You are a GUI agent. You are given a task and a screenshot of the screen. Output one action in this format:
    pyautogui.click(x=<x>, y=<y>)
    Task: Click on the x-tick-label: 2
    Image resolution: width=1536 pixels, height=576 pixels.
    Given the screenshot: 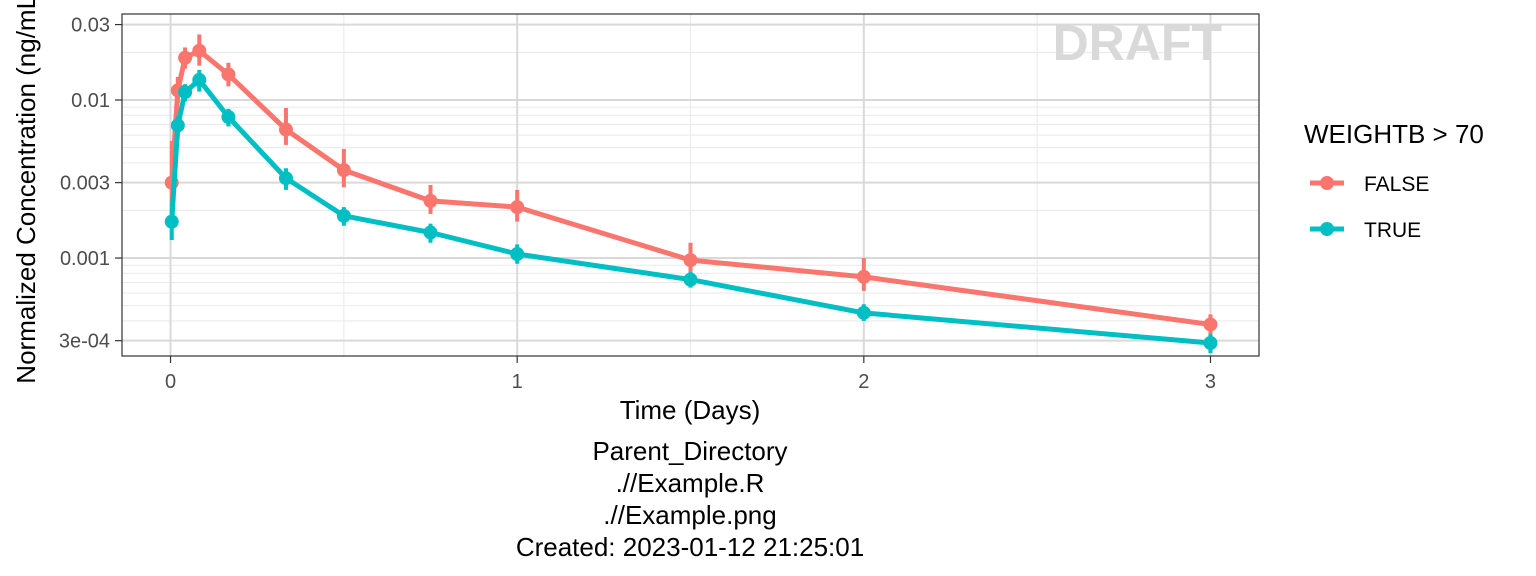 What is the action you would take?
    pyautogui.click(x=863, y=382)
    